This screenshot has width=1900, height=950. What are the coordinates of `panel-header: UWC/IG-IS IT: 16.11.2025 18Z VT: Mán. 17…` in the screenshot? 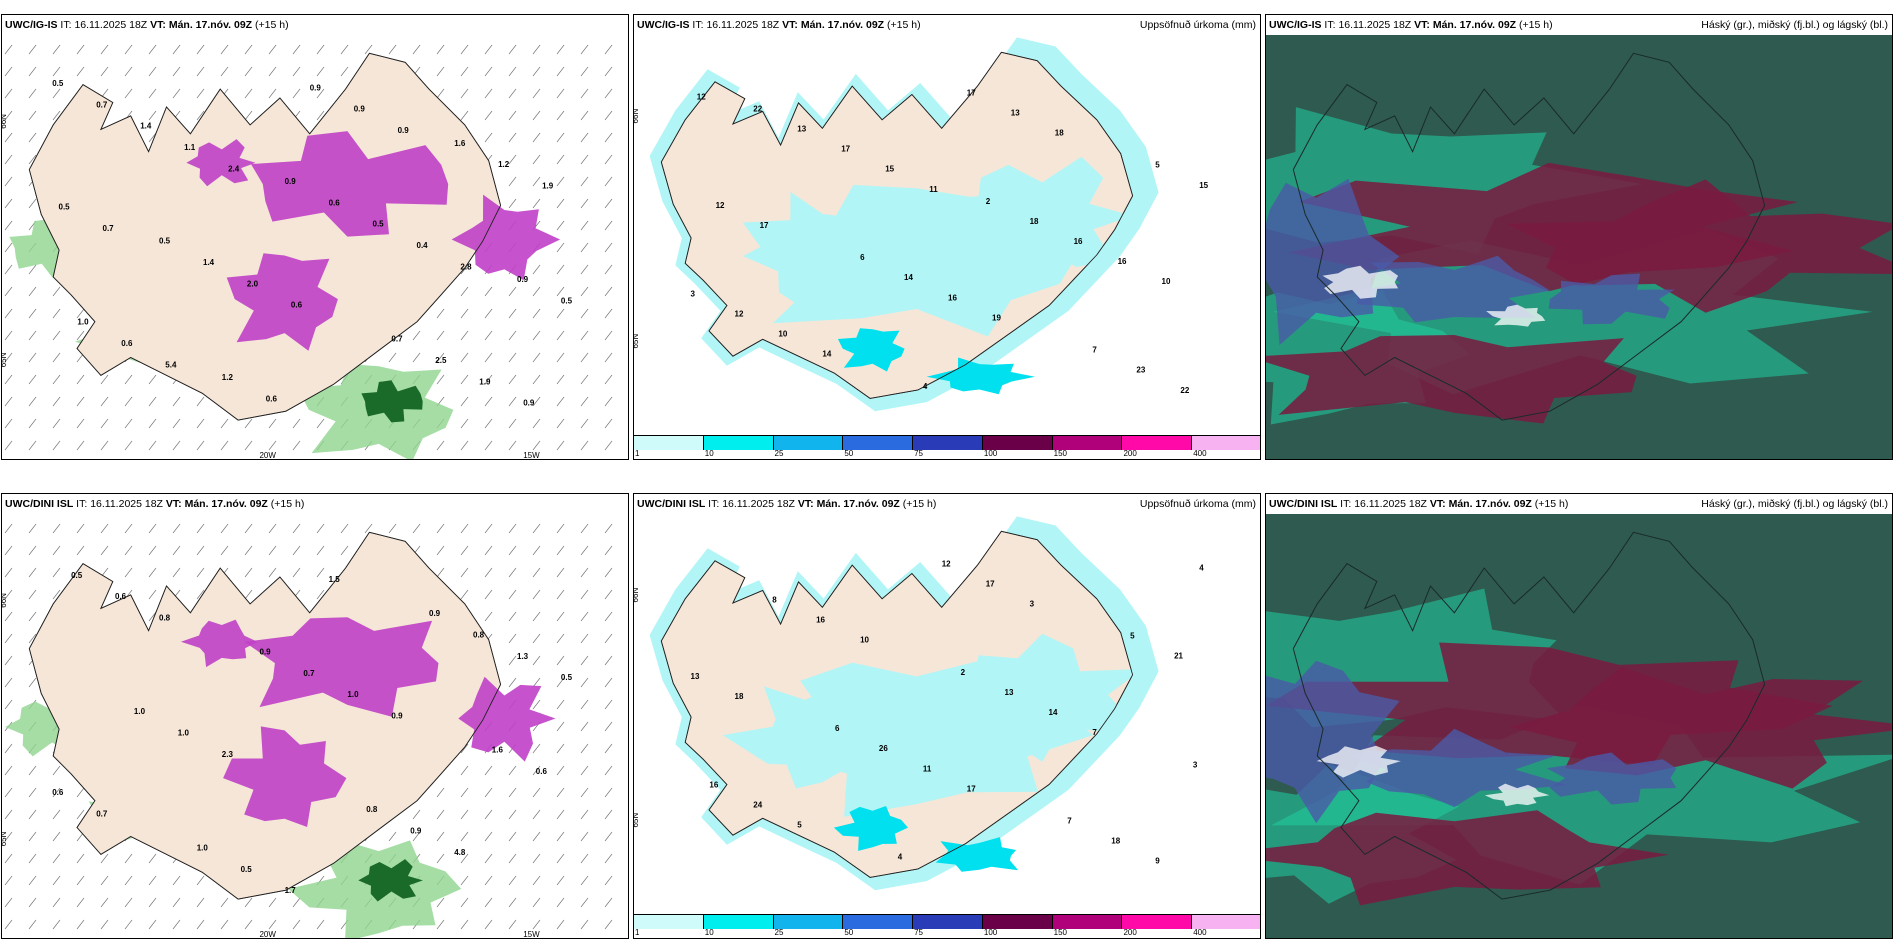 It's located at (315, 25).